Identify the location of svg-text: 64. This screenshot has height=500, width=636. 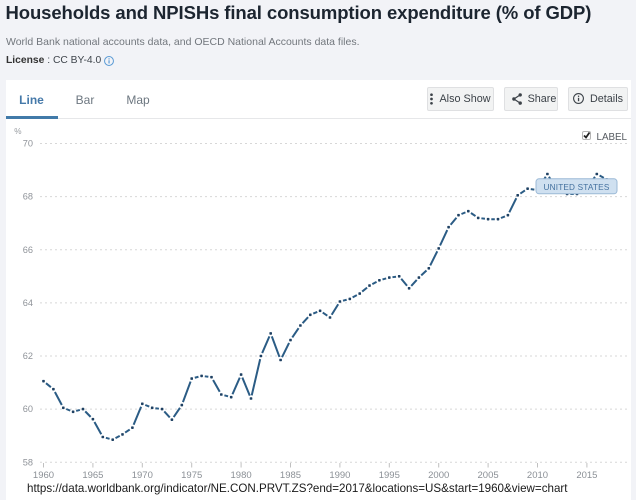
(28, 303).